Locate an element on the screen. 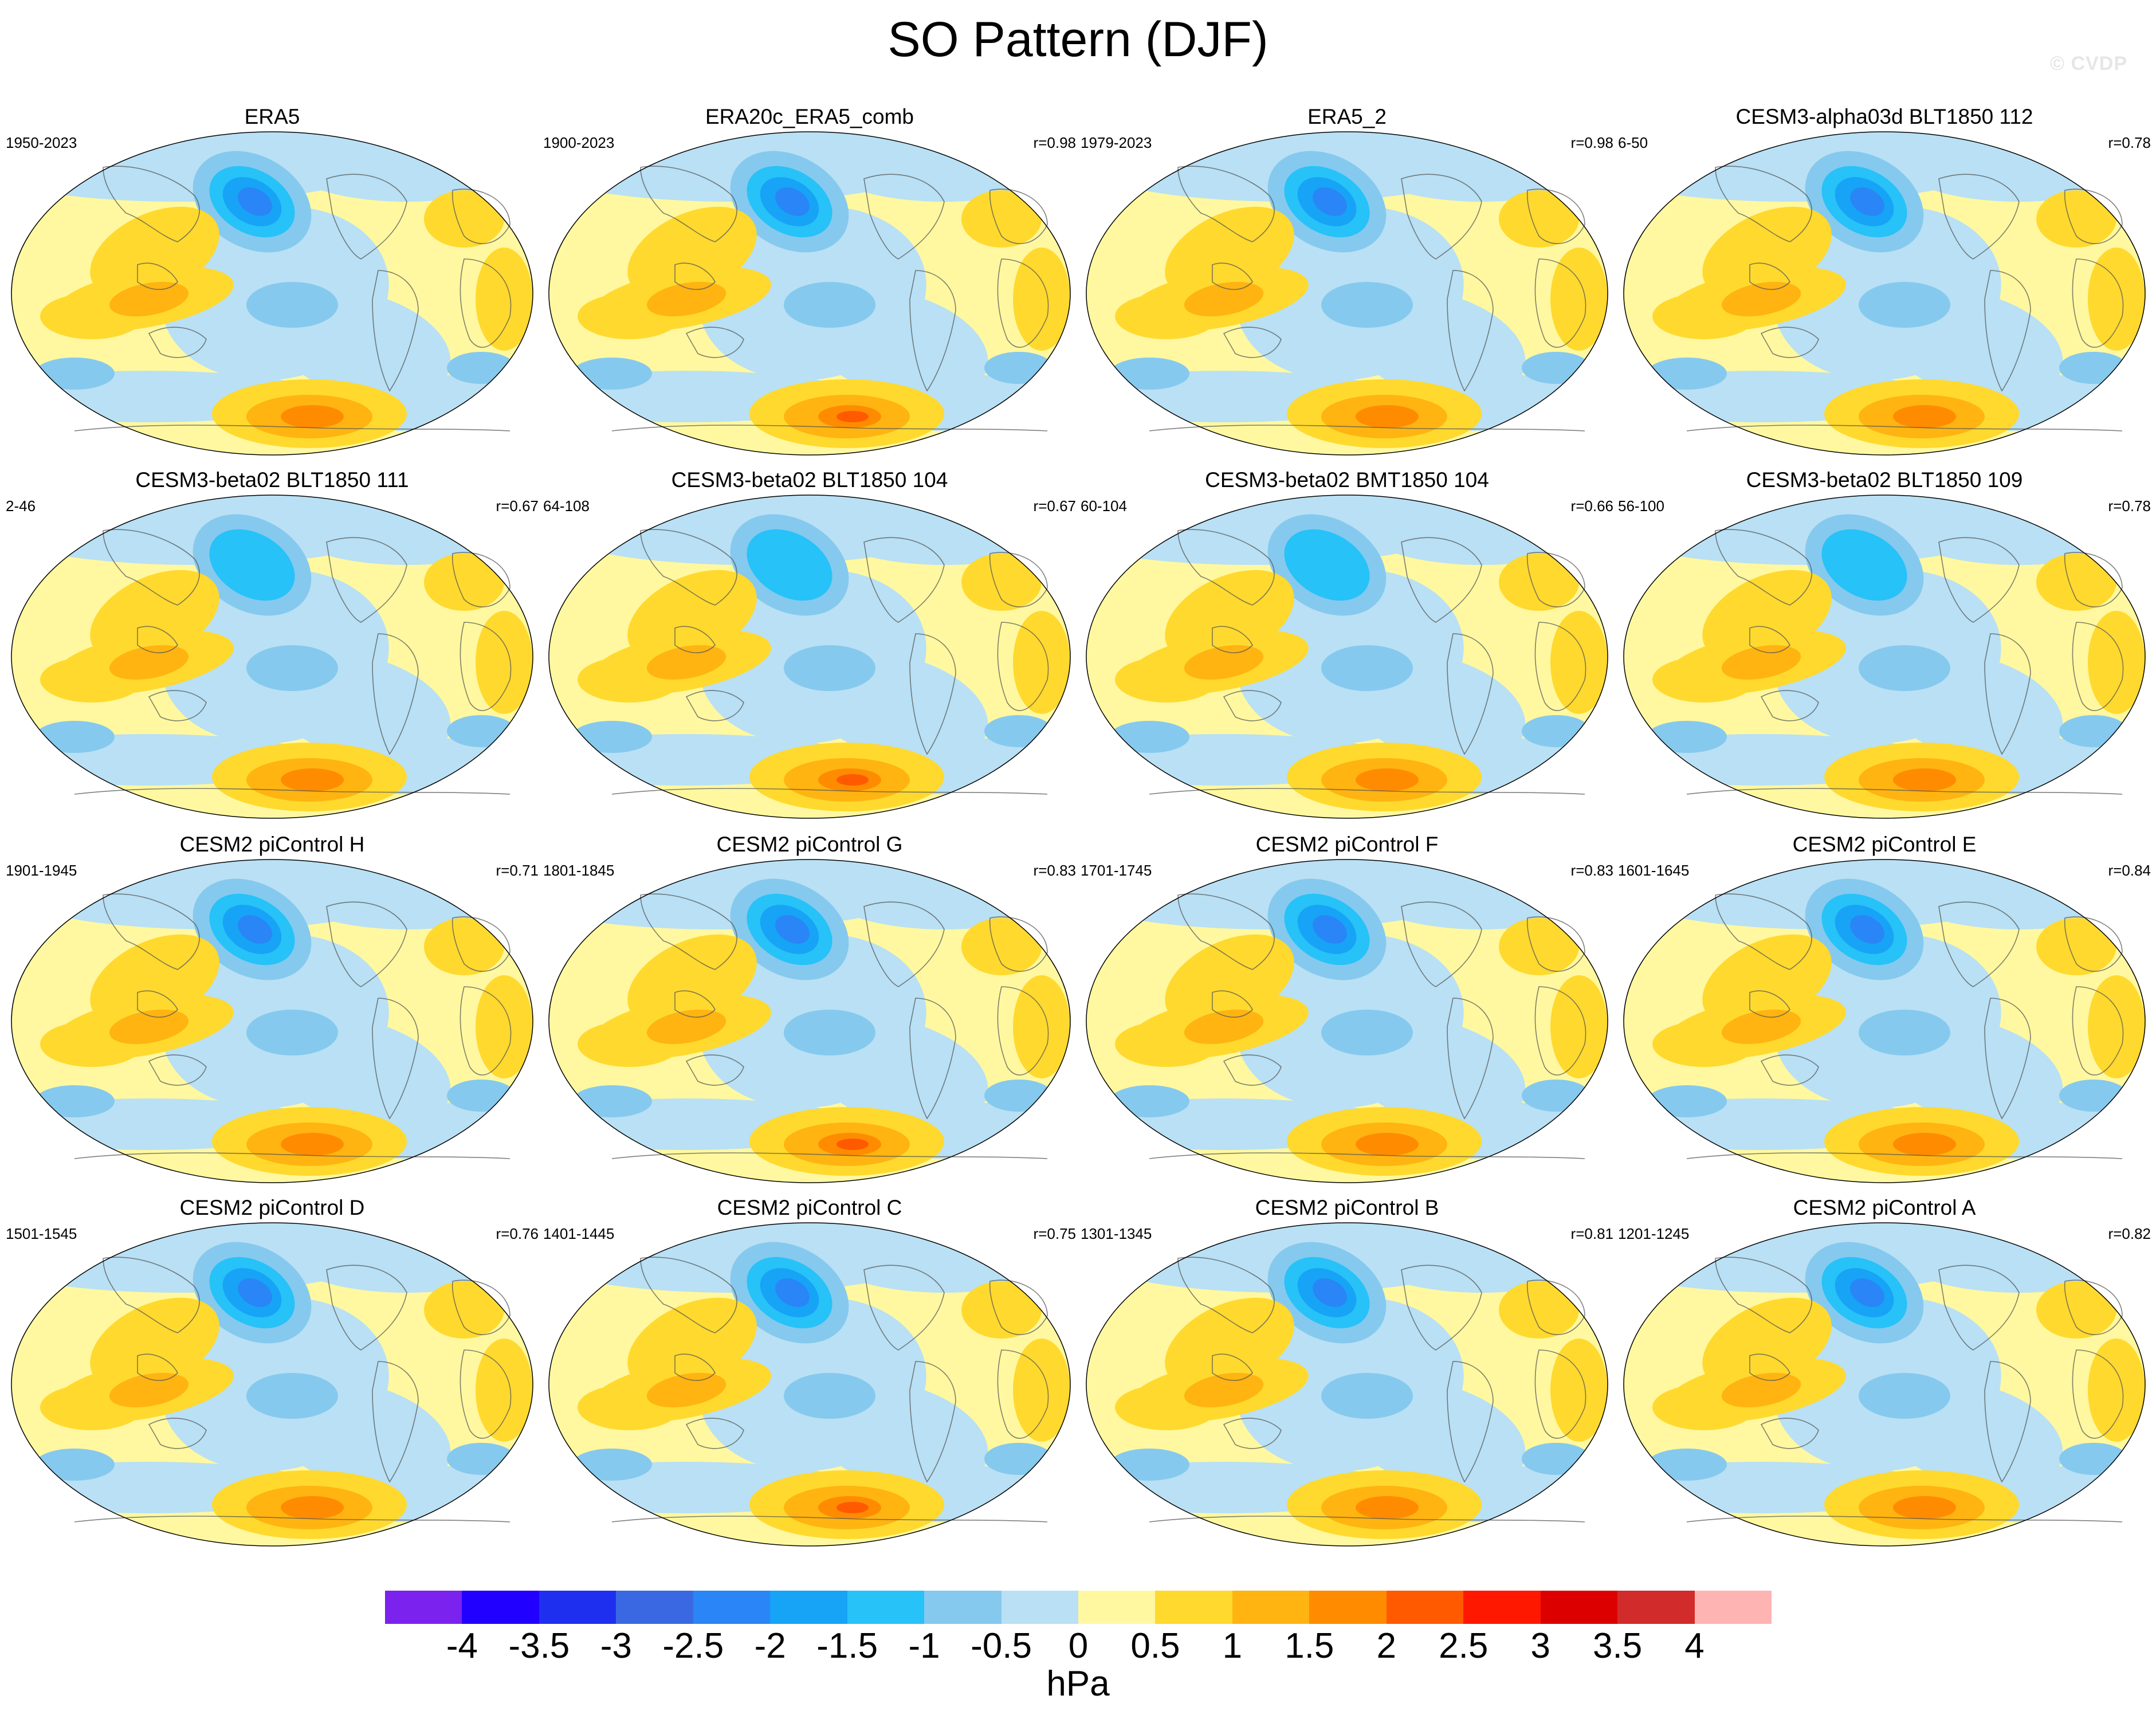 The image size is (2156, 1715). panel-title: CESM3-alpha03d BLT1850 112 is located at coordinates (1884, 116).